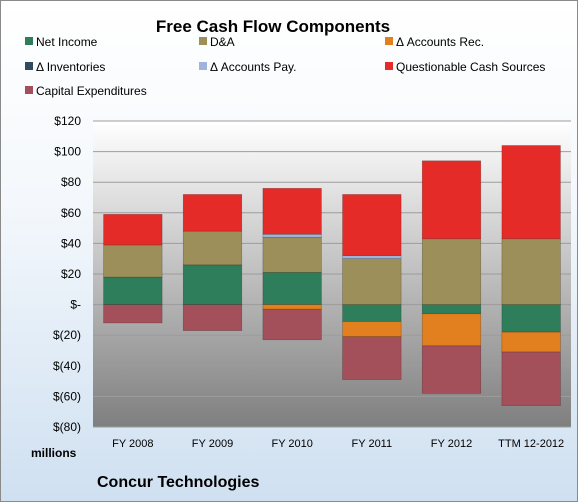 The image size is (578, 502). I want to click on legend-label: Capital Expenditures, so click(91, 91).